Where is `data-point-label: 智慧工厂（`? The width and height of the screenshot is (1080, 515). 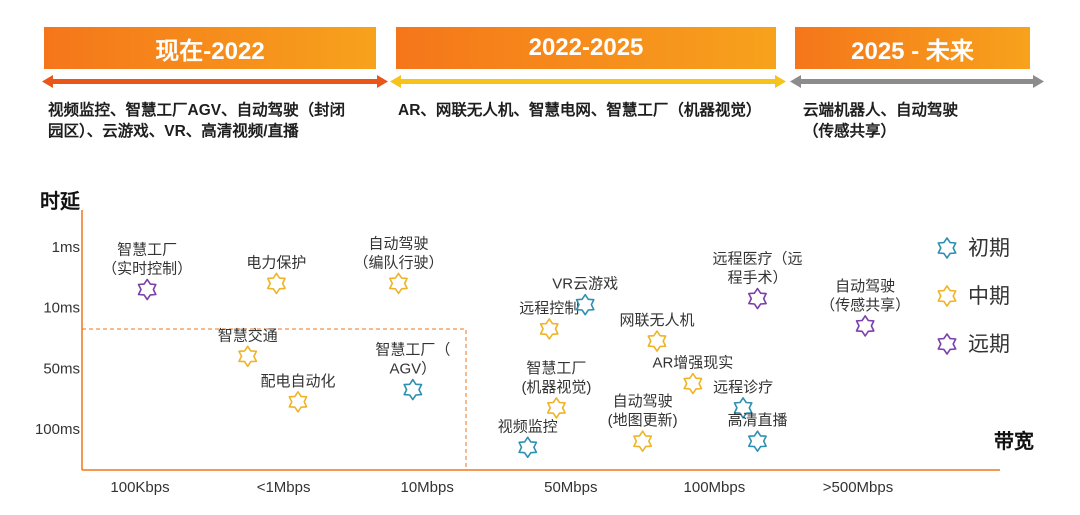
data-point-label: 智慧工厂（ is located at coordinates (412, 350).